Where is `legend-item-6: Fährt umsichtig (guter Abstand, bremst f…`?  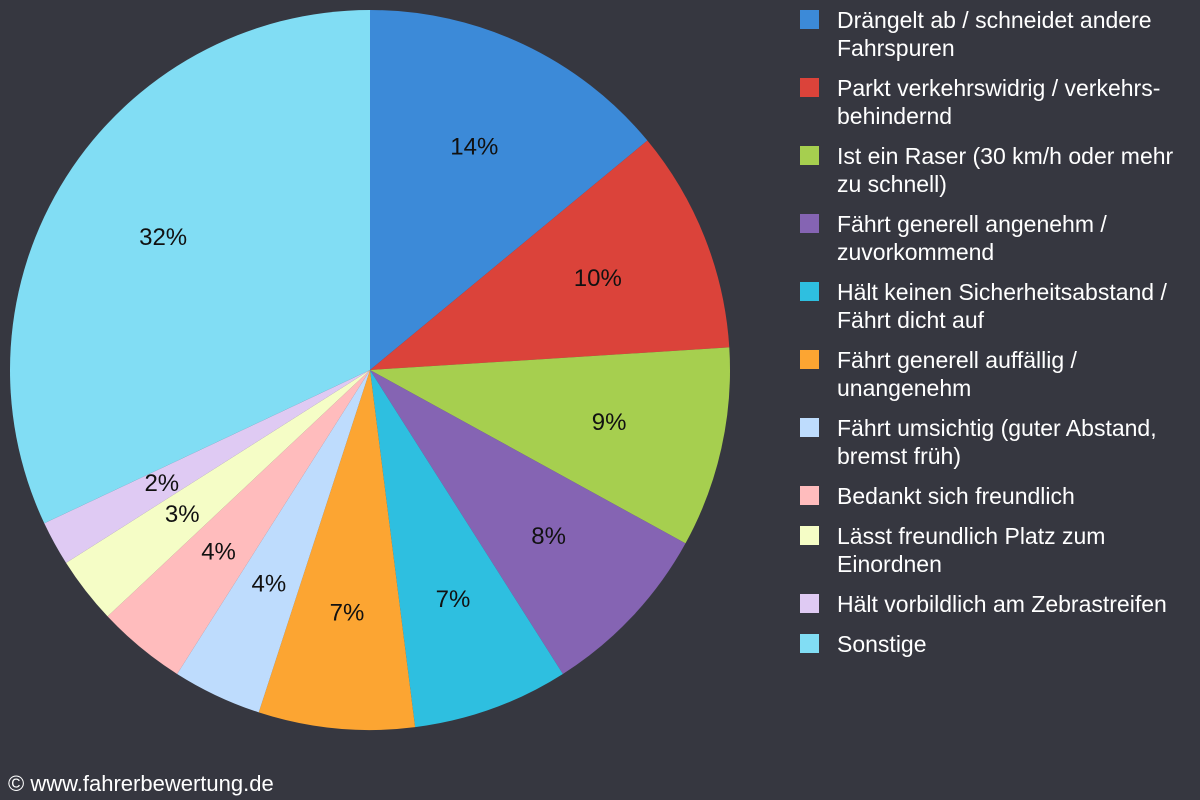 legend-item-6: Fährt umsichtig (guter Abstand, bremst f… is located at coordinates (997, 442).